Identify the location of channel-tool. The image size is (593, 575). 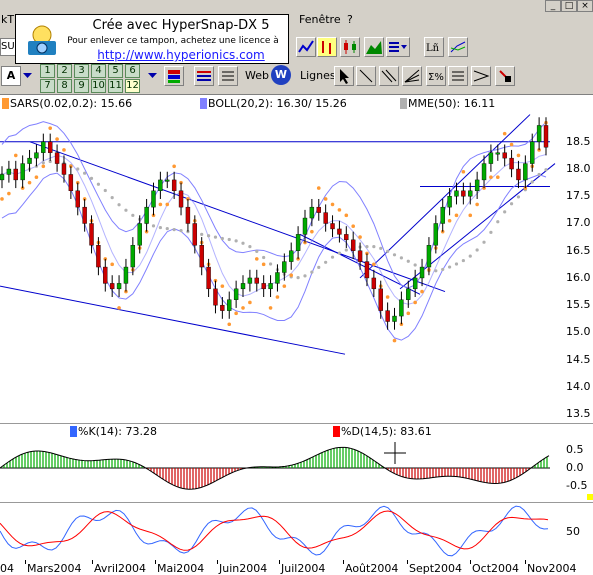
(389, 76).